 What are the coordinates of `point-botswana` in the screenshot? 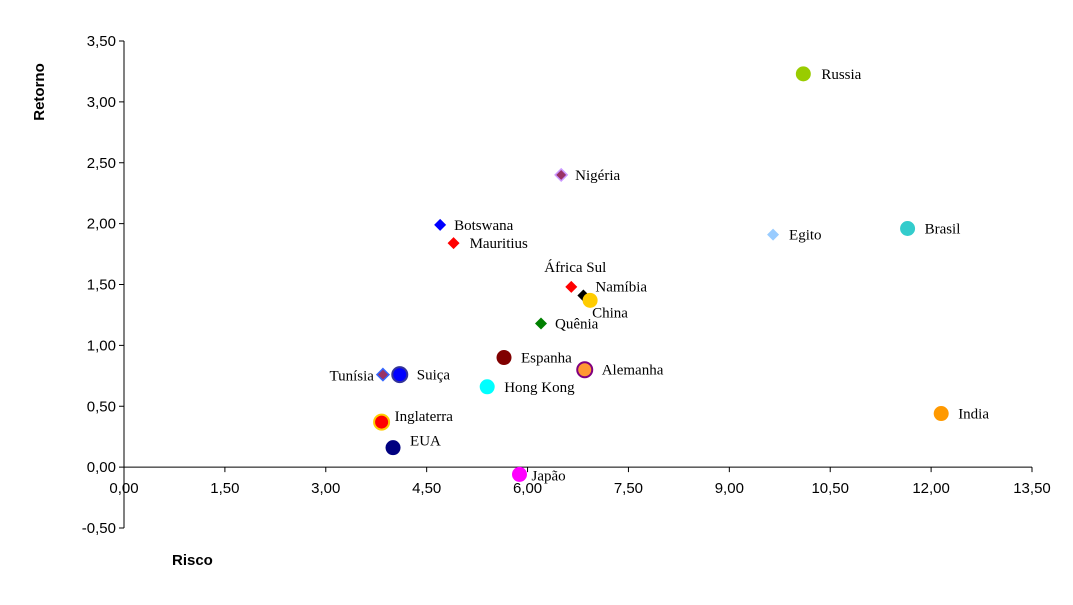 It's located at (440, 224).